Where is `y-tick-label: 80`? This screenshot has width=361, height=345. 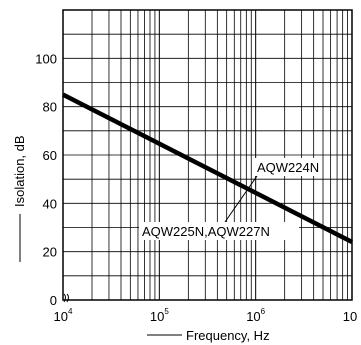 y-tick-label: 80 is located at coordinates (50, 107).